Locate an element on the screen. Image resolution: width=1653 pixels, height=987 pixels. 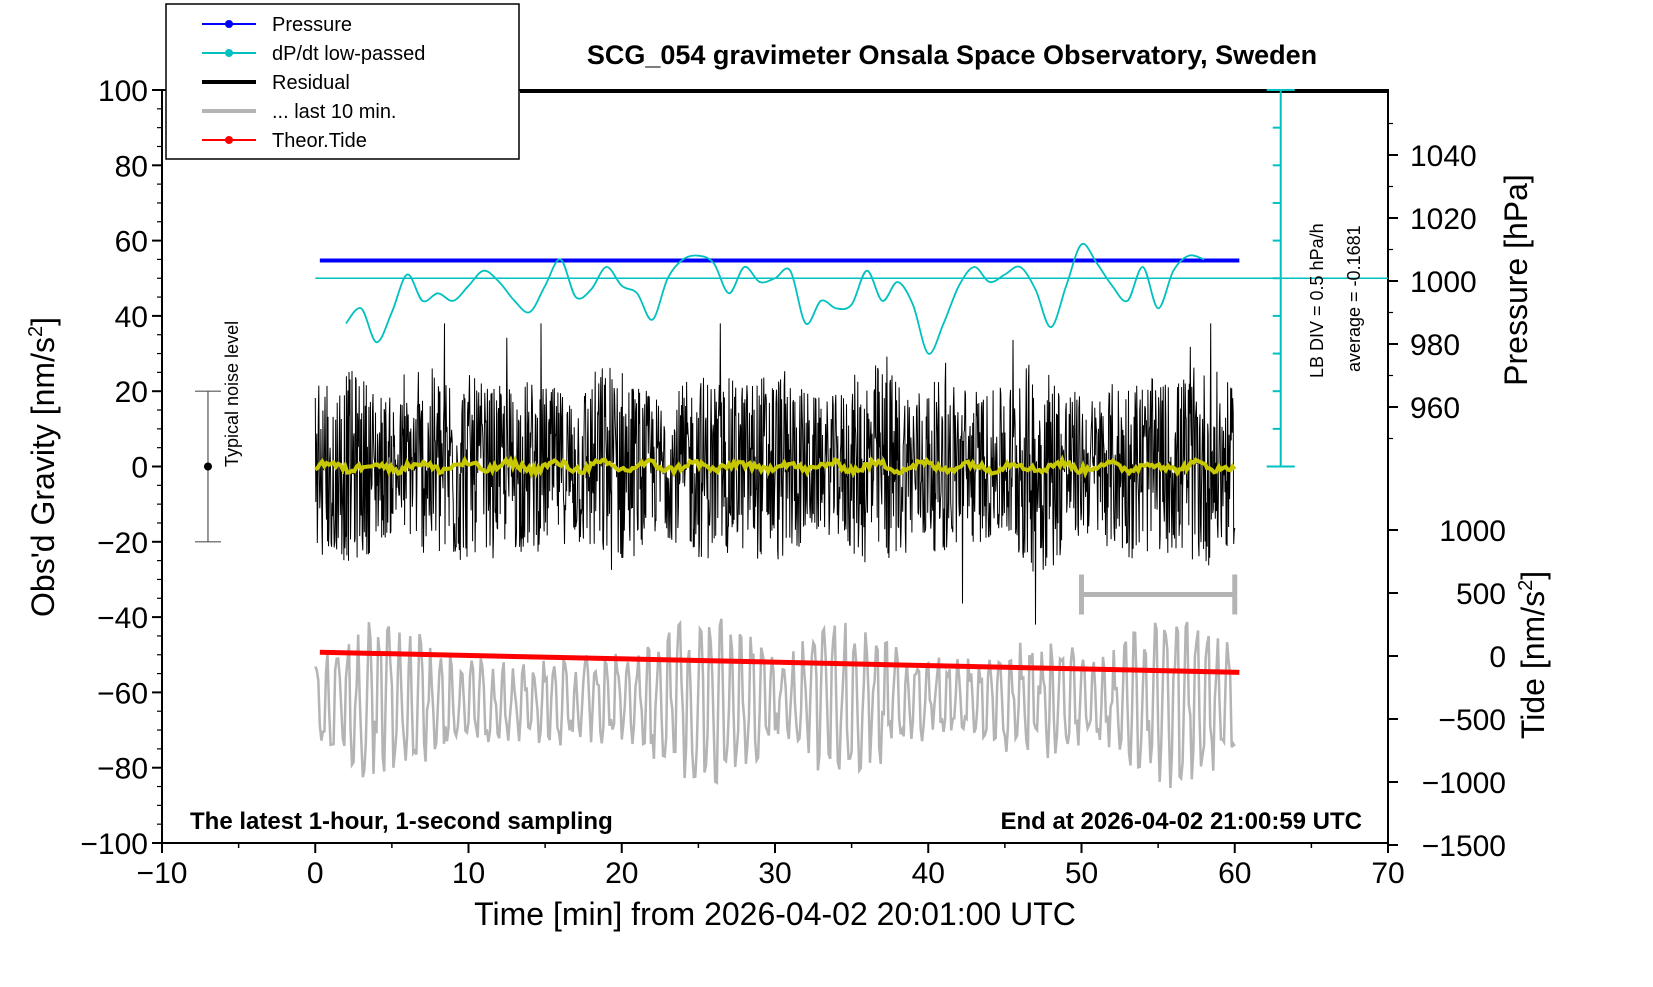
last-10-min-line is located at coordinates (775, 703).